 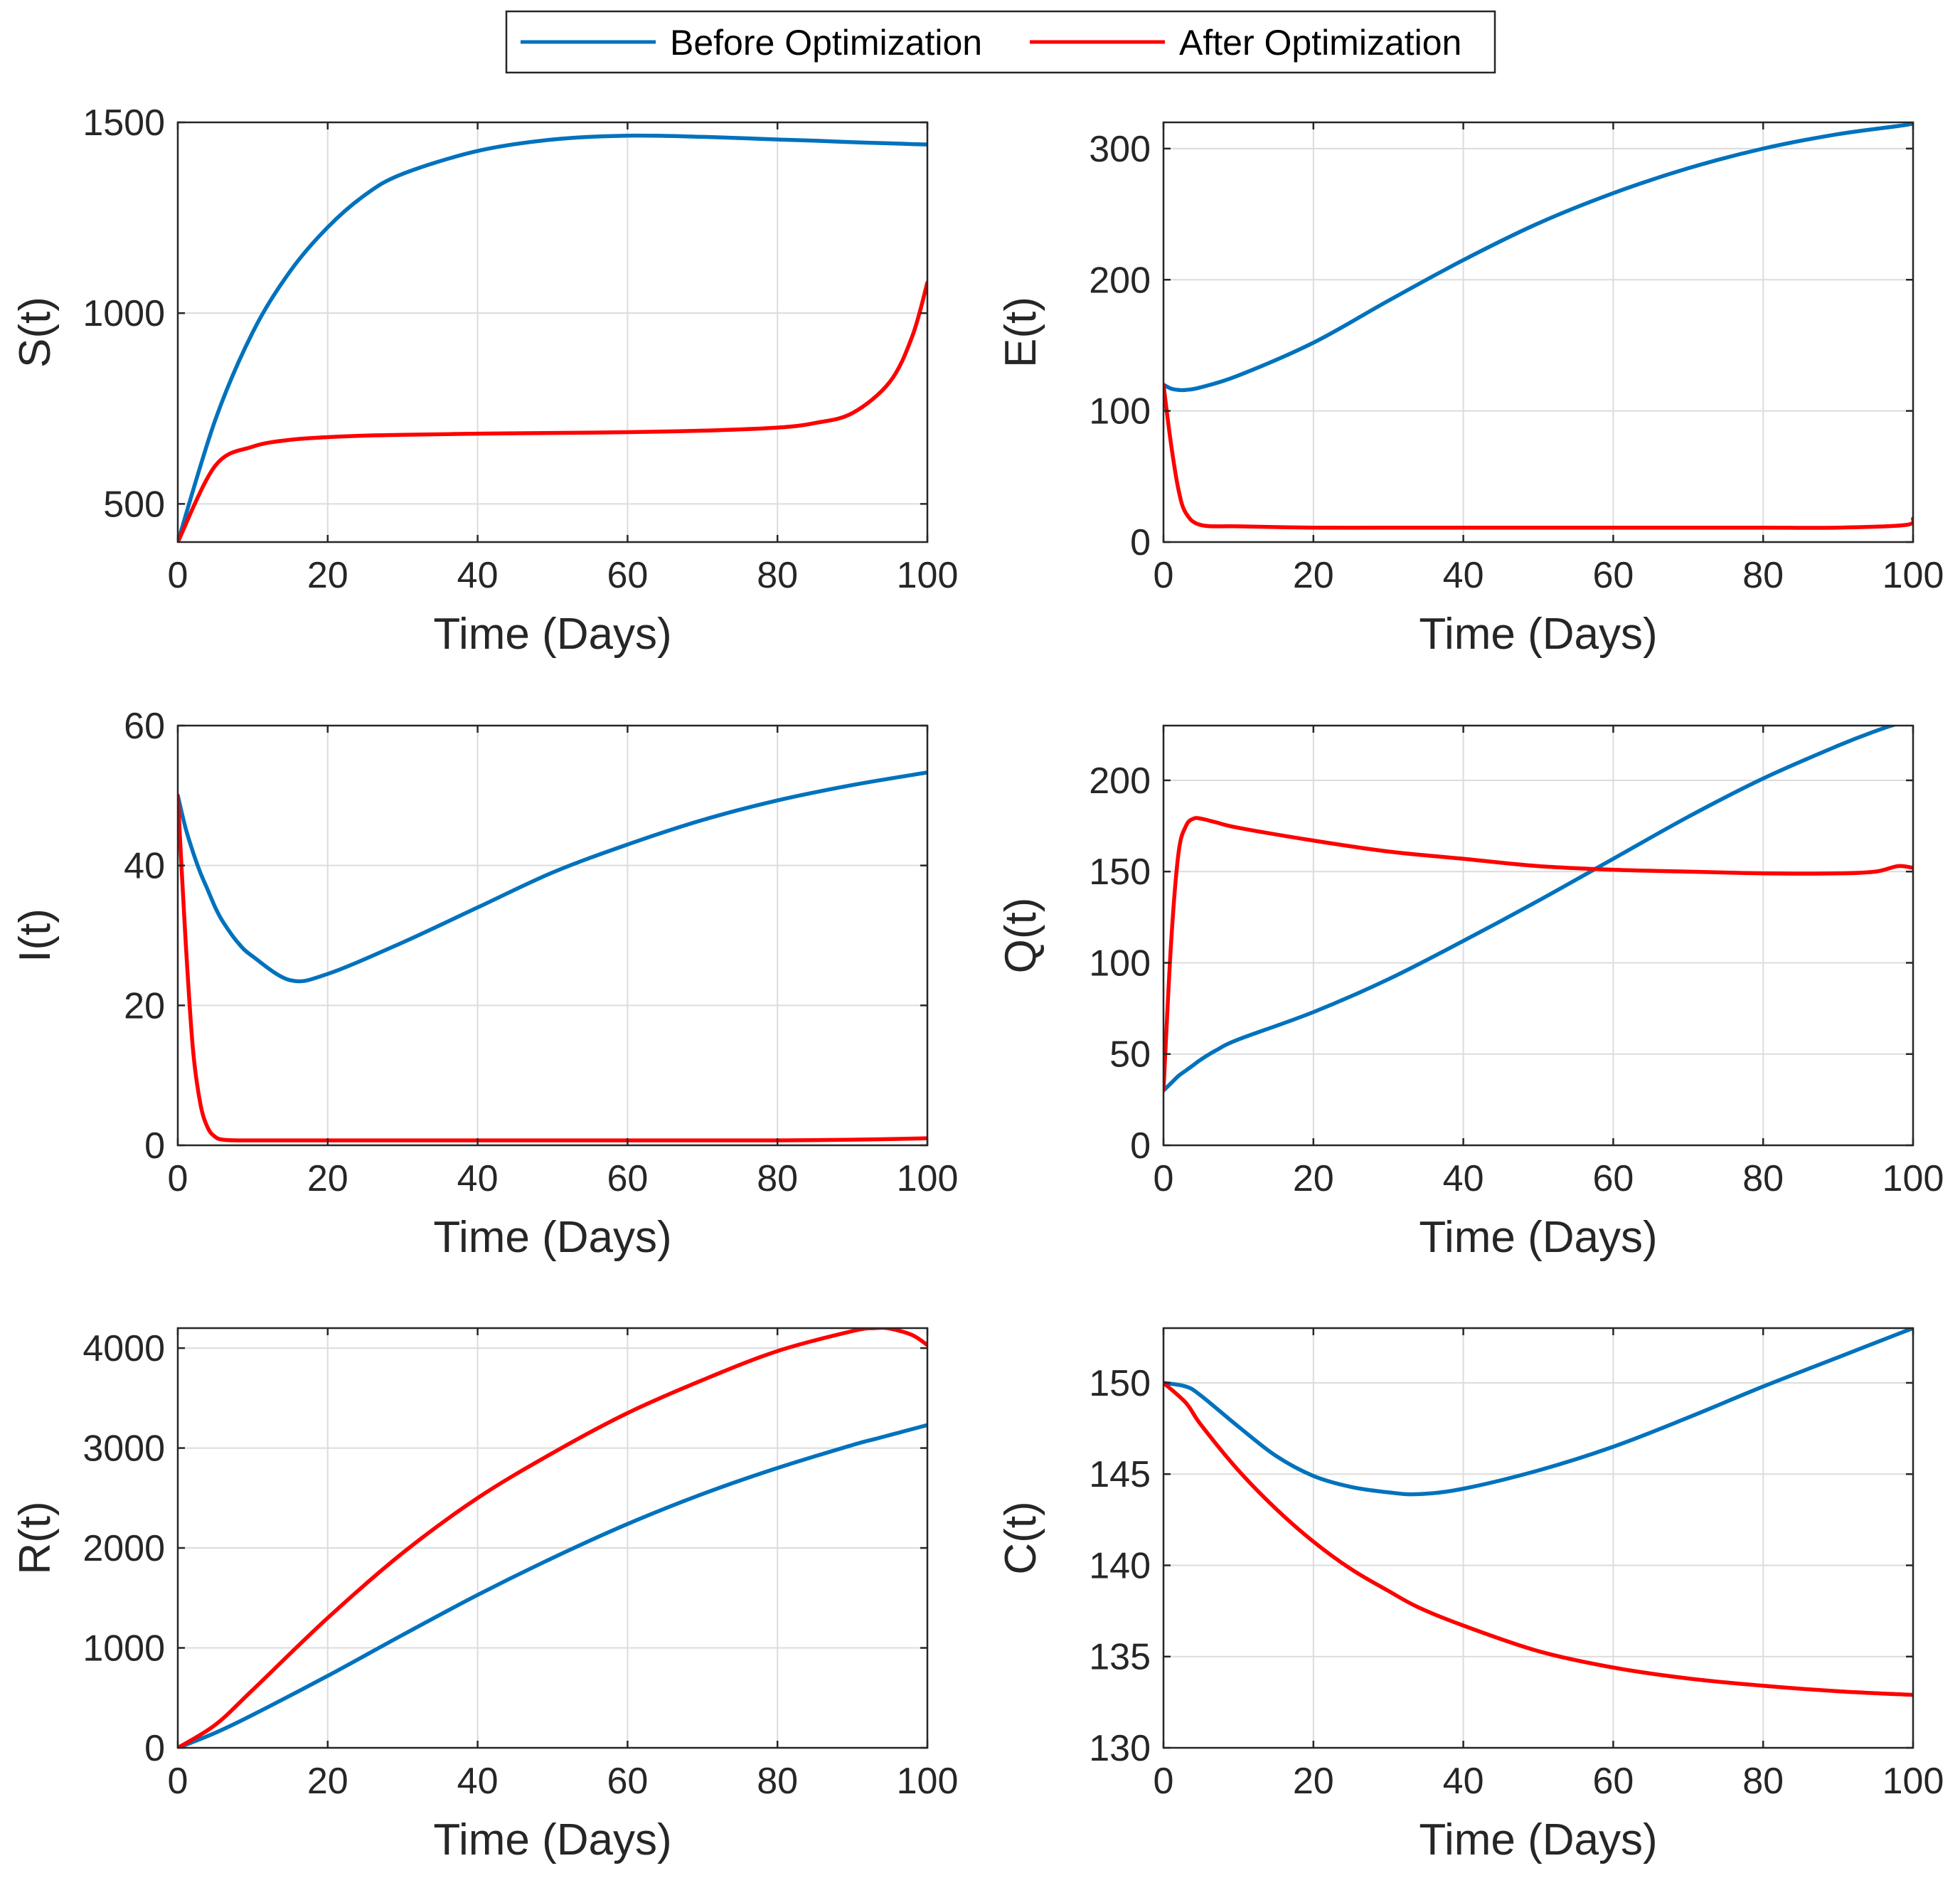 I want to click on series-line-after-ct, so click(x=1538, y=1539).